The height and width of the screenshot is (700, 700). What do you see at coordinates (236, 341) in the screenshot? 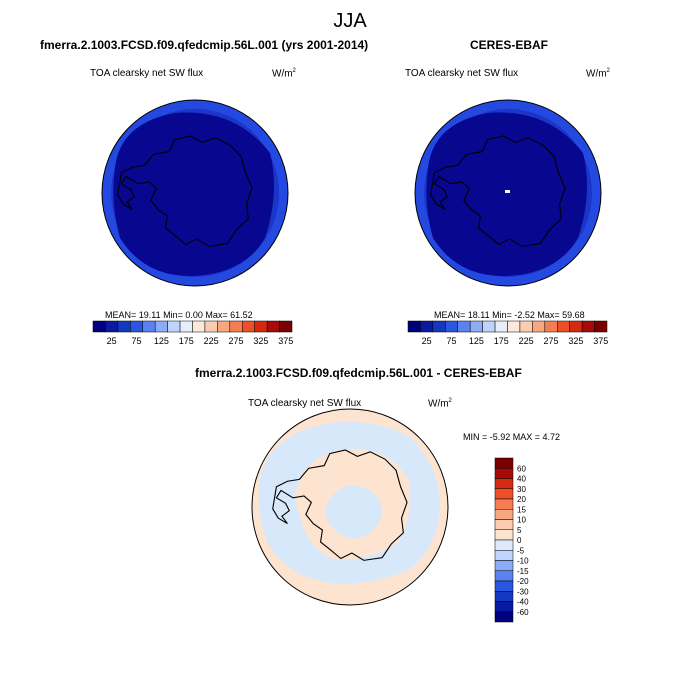
I see `model-colorbar-tick-label: 275` at bounding box center [236, 341].